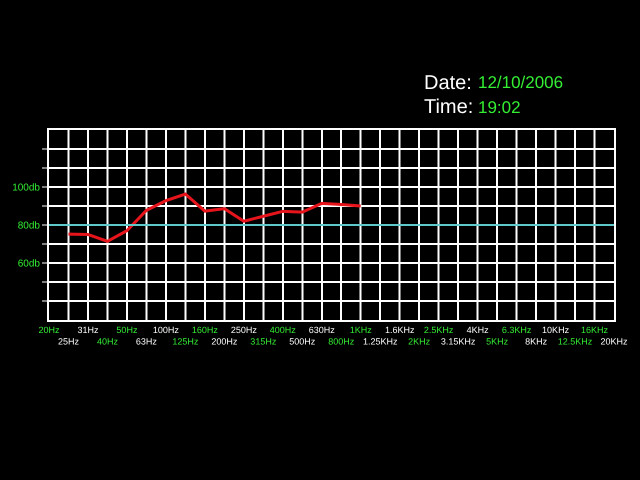 This screenshot has width=640, height=480. What do you see at coordinates (497, 341) in the screenshot?
I see `x-tick-label: 5KHz` at bounding box center [497, 341].